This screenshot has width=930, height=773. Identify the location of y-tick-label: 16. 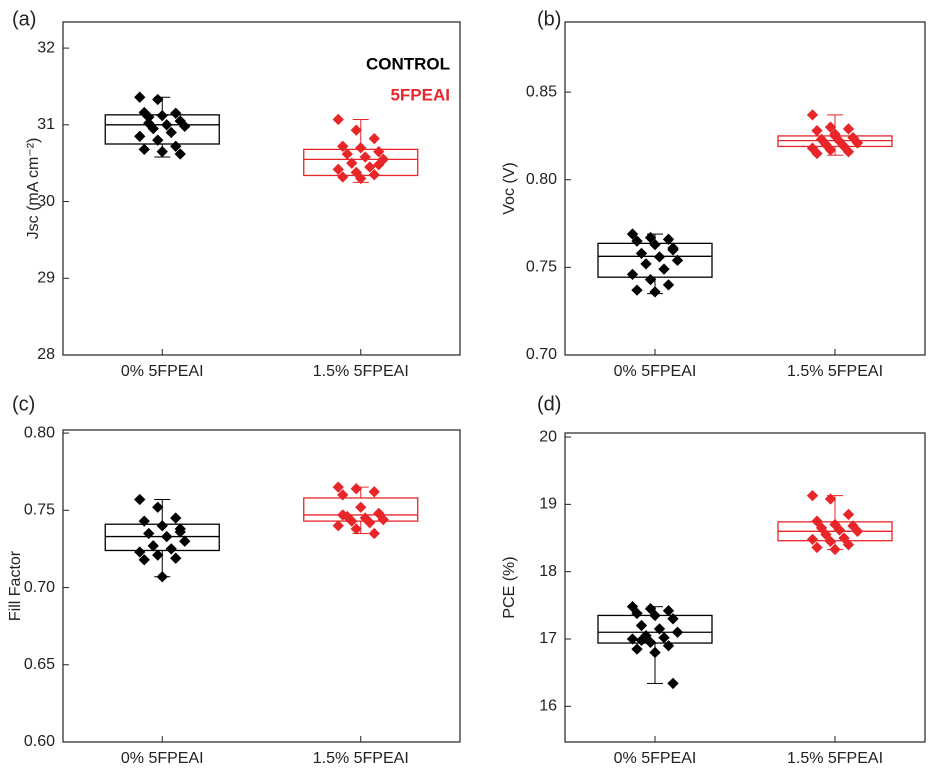
(548, 706).